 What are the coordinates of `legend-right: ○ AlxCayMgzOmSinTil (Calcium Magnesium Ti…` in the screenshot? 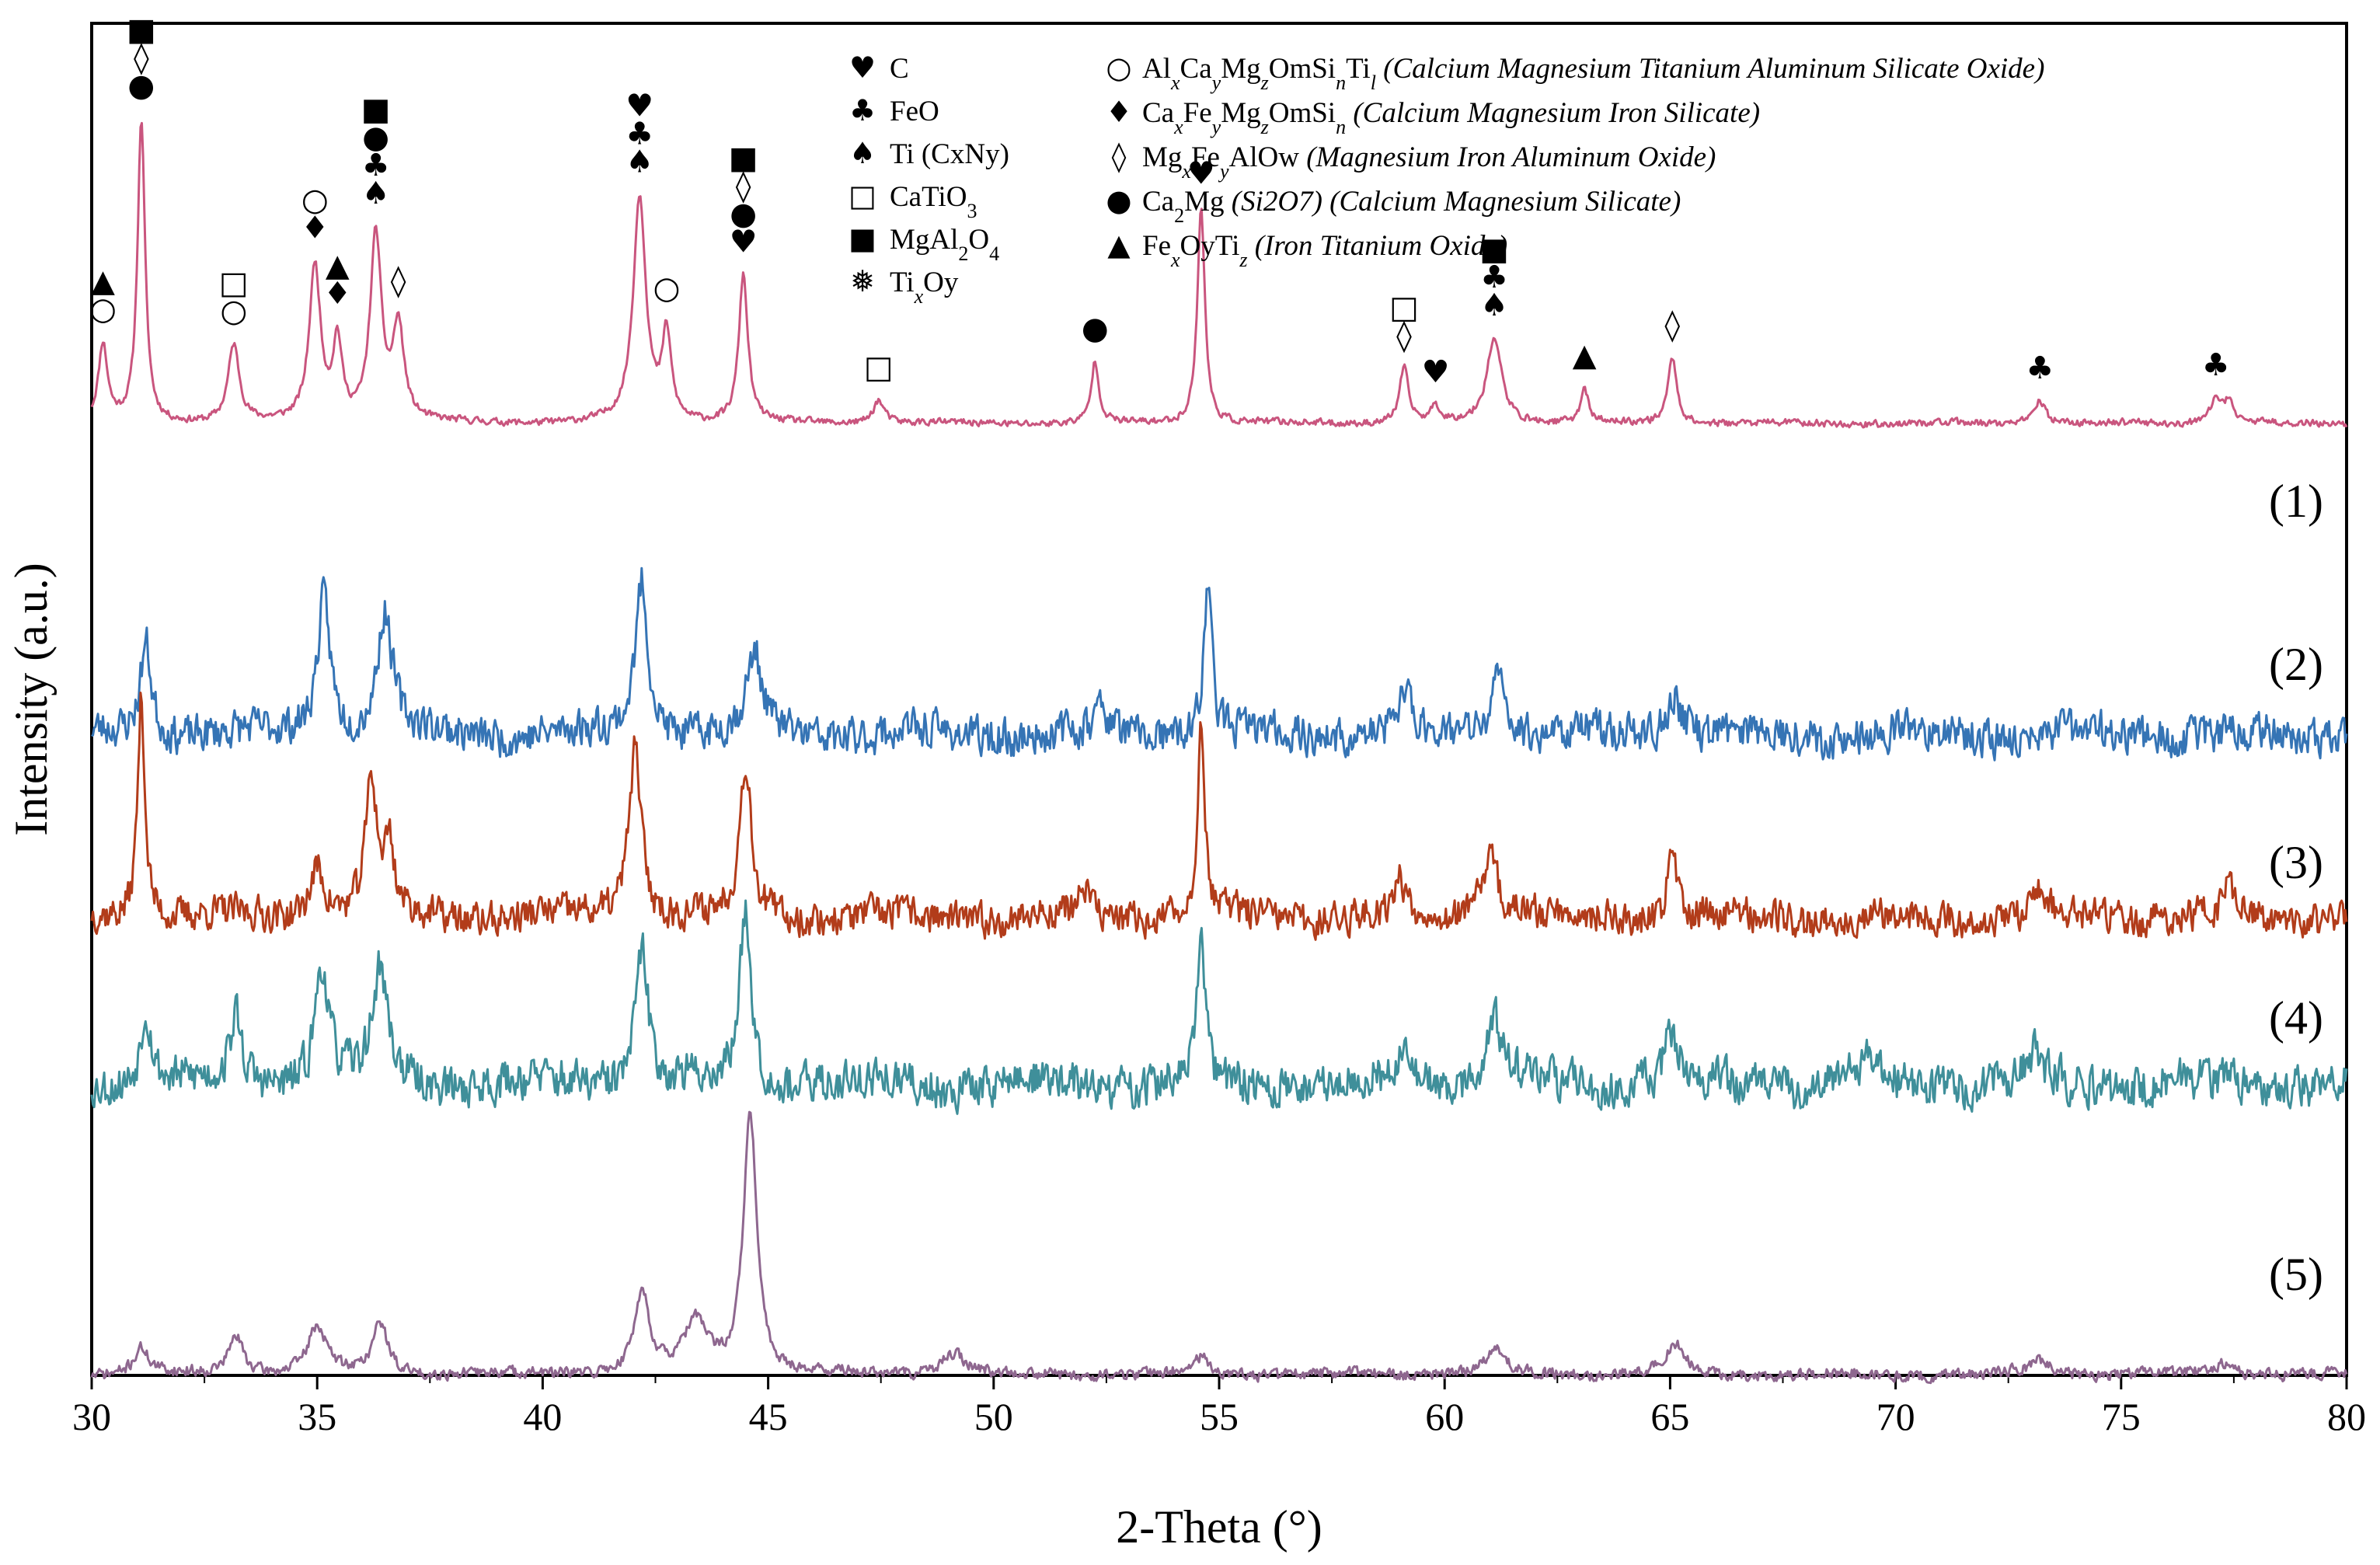 It's located at (1575, 161).